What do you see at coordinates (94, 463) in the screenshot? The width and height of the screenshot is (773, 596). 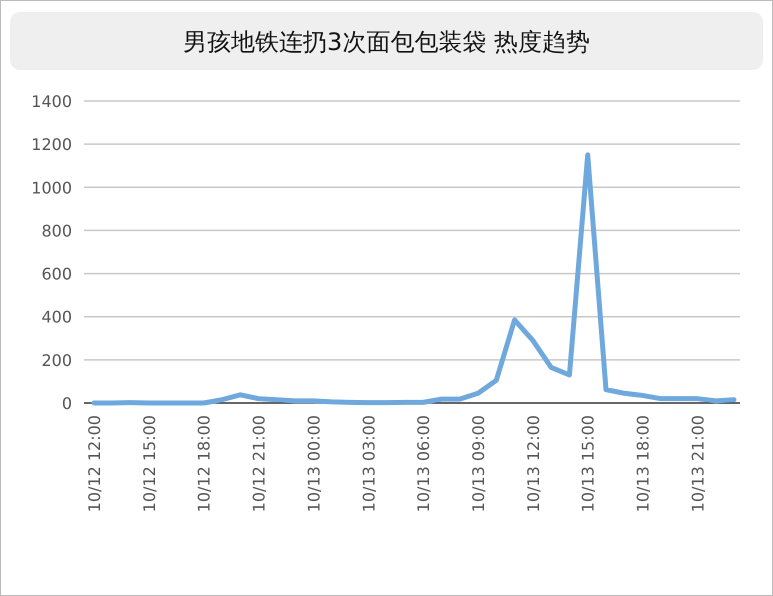 I see `x-tick-label: 10/12 12:00` at bounding box center [94, 463].